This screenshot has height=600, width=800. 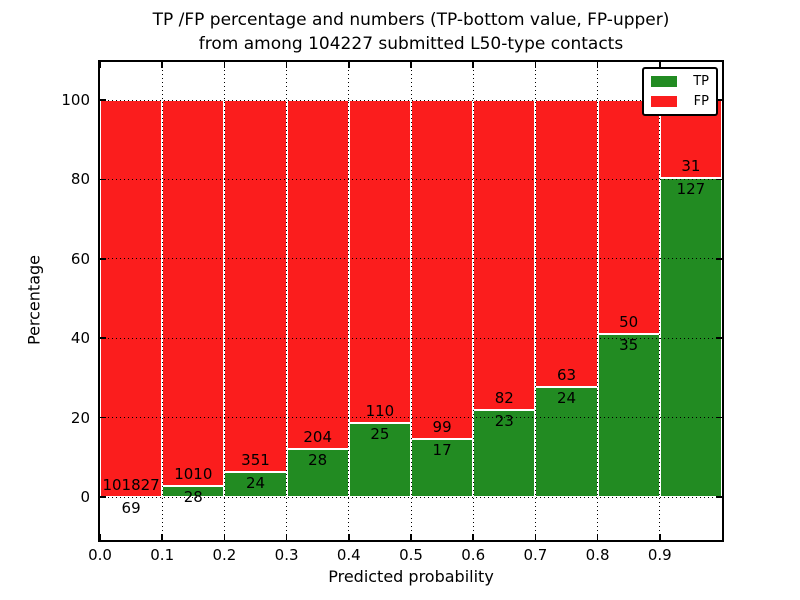 I want to click on bar-label-fp: 50, so click(x=629, y=321).